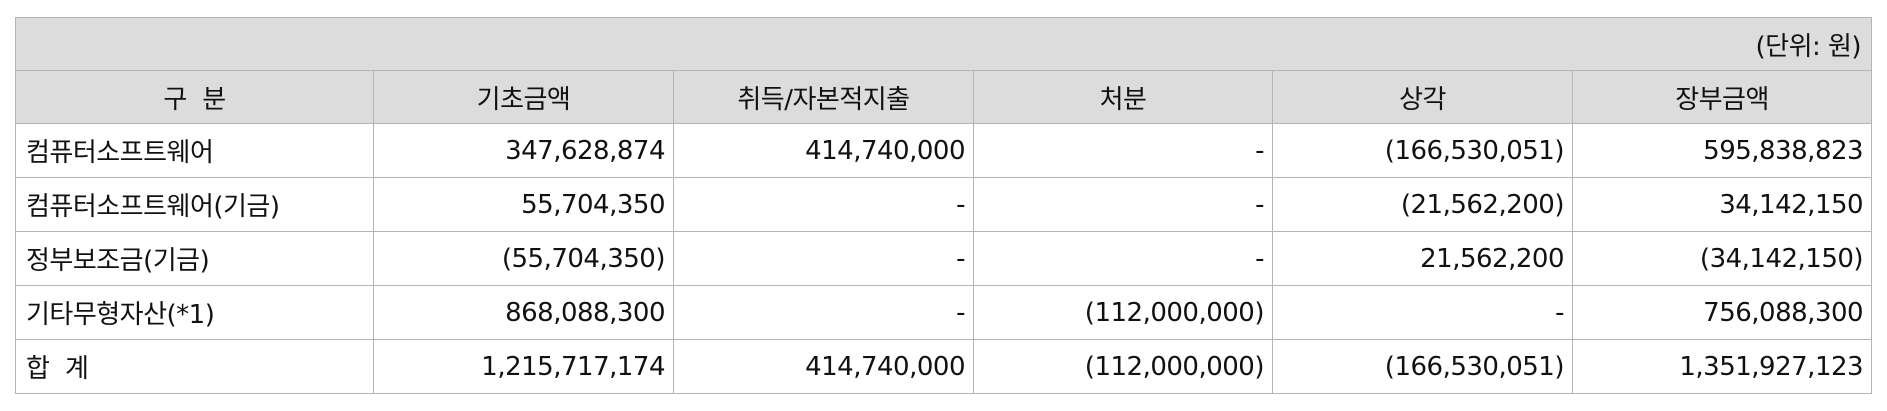  I want to click on cell-beginning-balance: 55,704,350, so click(523, 204).